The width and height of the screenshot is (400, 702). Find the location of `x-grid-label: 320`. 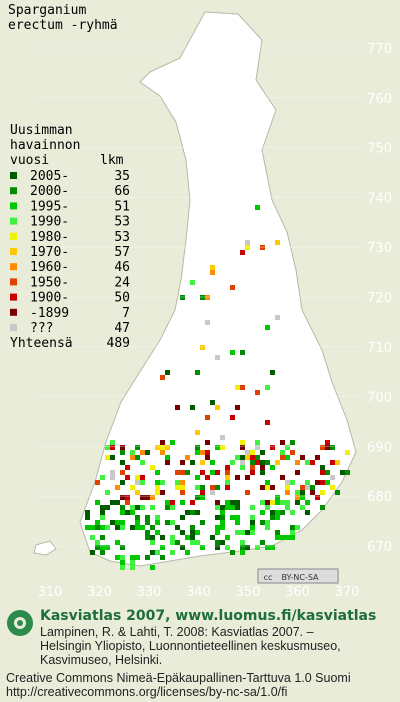

x-grid-label: 320 is located at coordinates (99, 592).